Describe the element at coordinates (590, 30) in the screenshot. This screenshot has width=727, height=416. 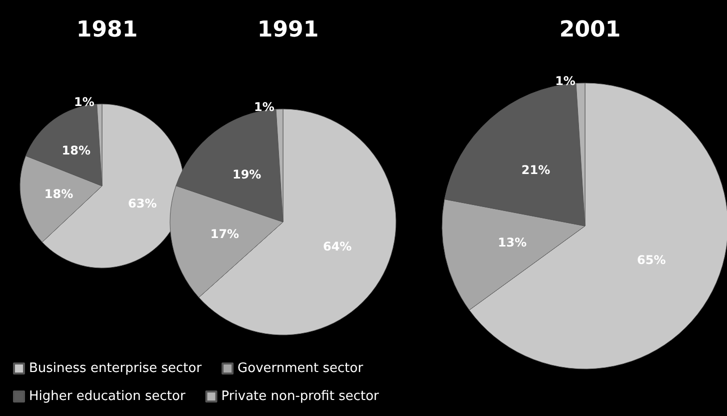
I see `slice-label: 2001` at that location.